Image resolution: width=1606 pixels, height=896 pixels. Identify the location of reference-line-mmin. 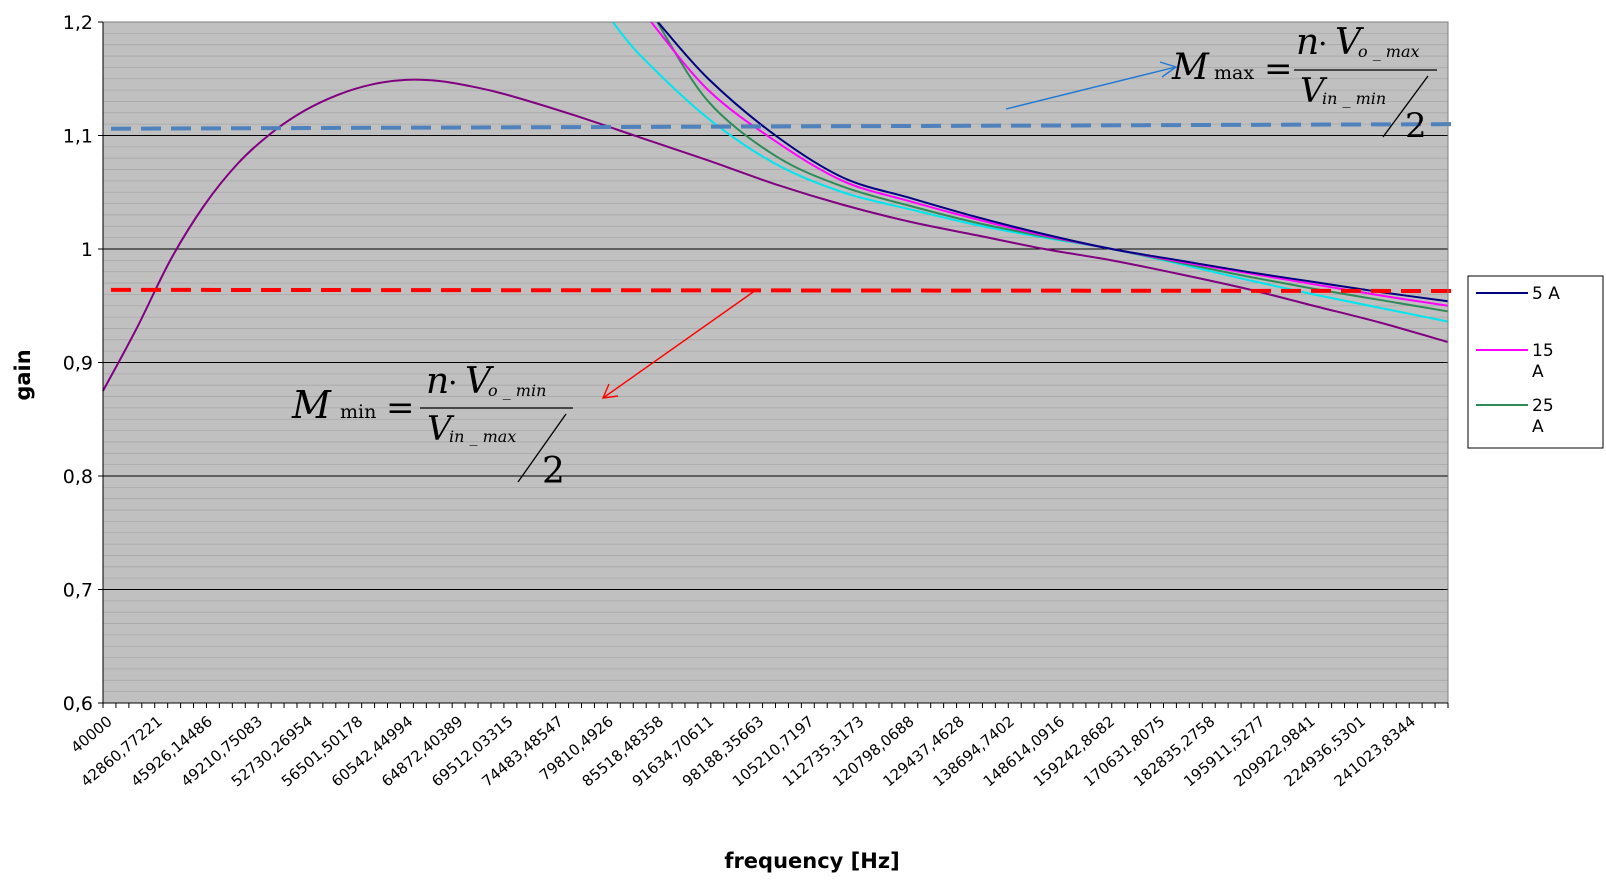
(781, 290).